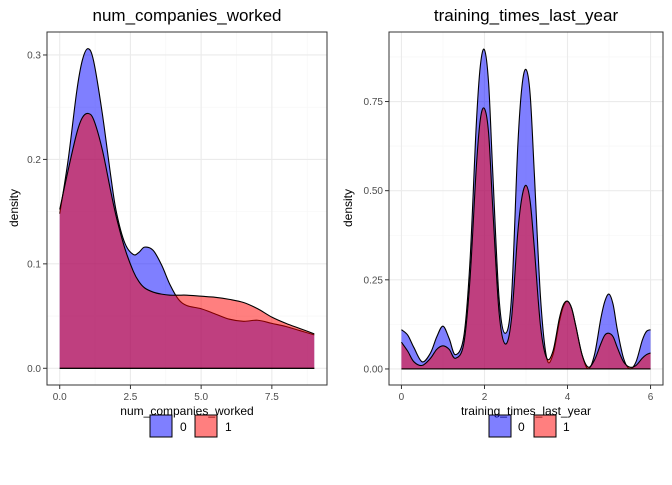 The image size is (672, 485). Describe the element at coordinates (60, 397) in the screenshot. I see `x-tick-label: 0.0` at that location.